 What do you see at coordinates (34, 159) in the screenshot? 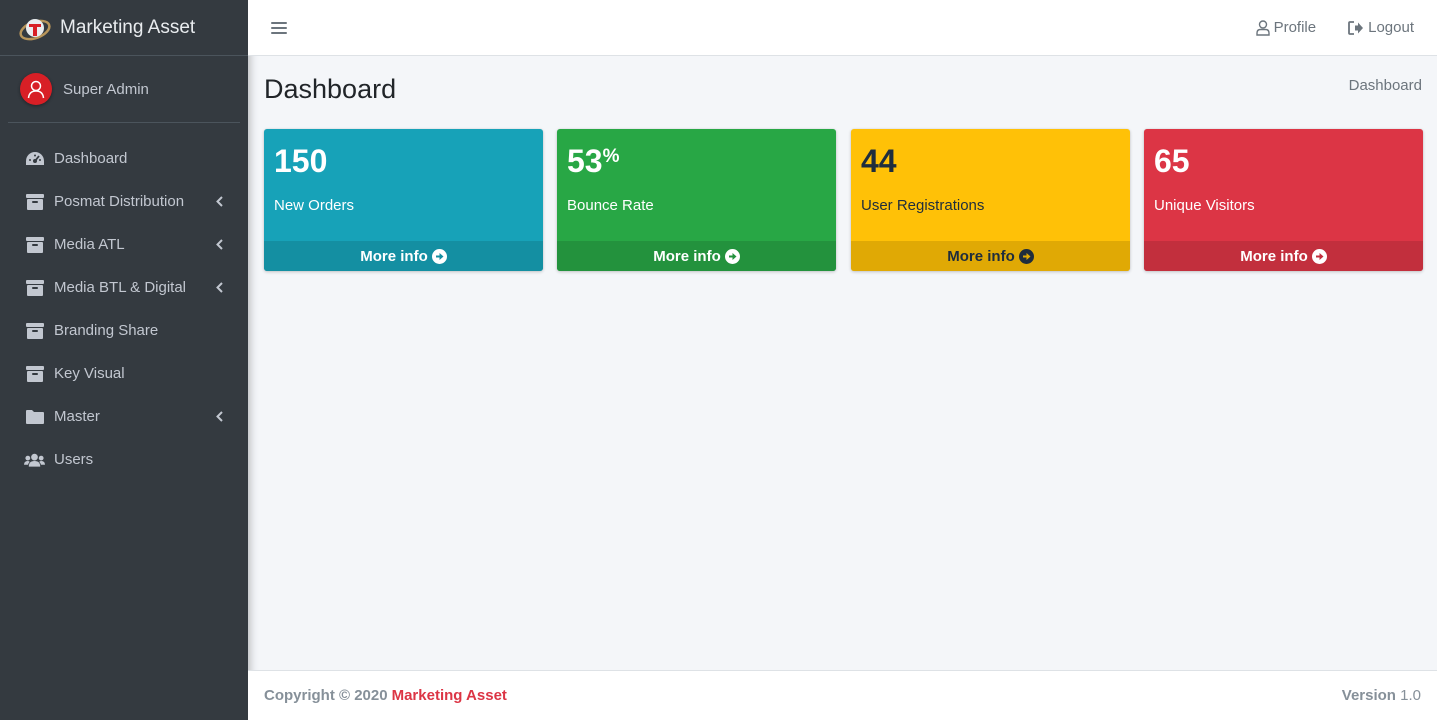
I see `tachometer-icon` at bounding box center [34, 159].